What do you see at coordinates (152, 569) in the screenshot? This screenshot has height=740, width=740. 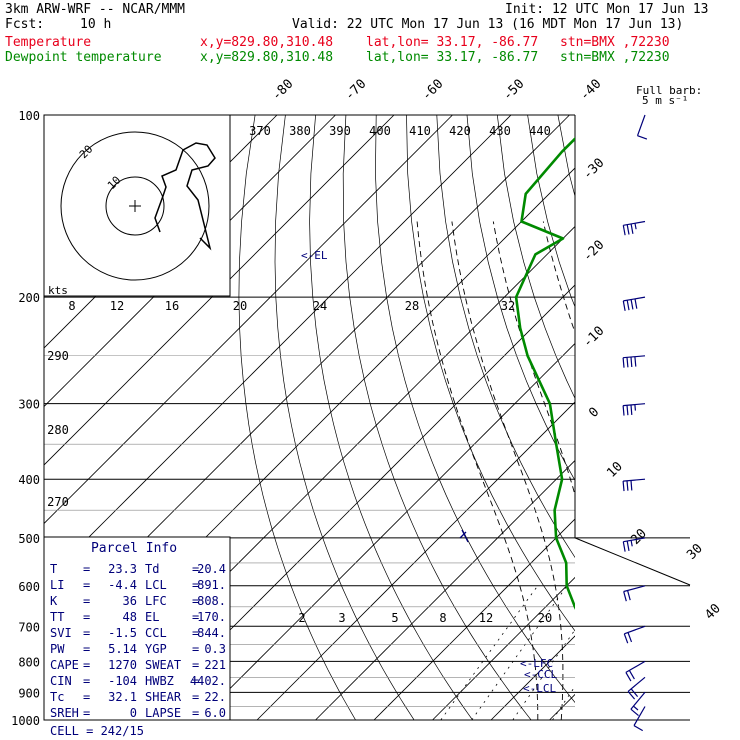 I see `parcel-param-name: Td` at bounding box center [152, 569].